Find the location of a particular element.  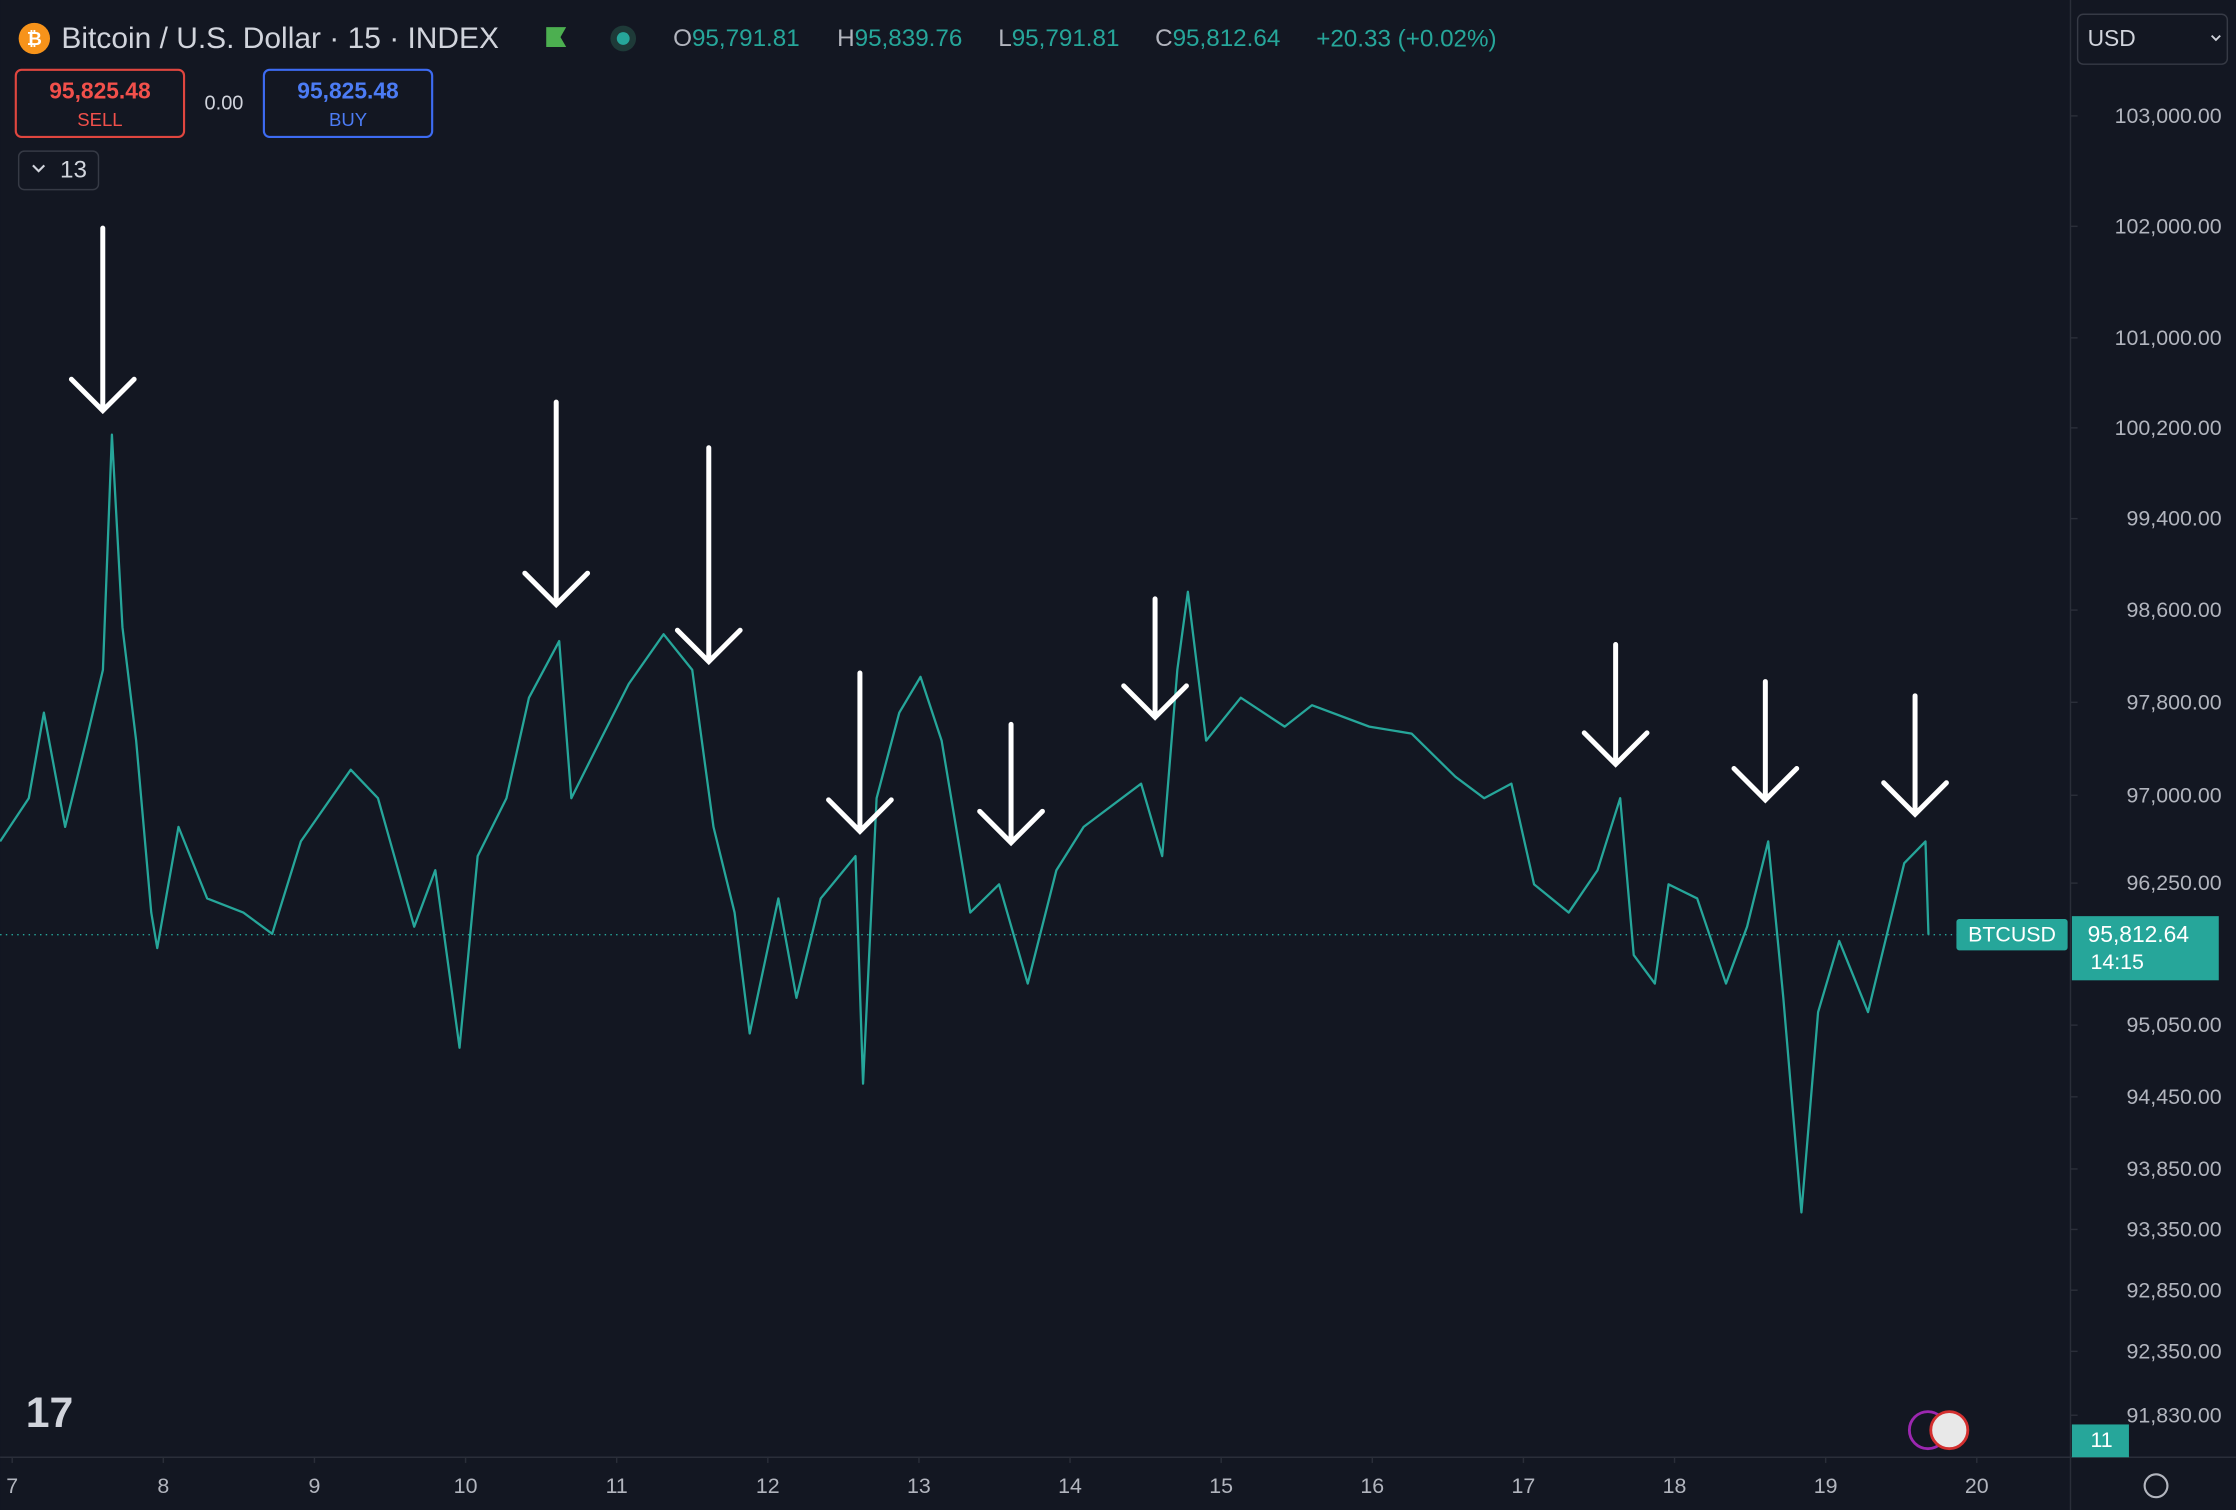

y-tick-label: 96,250.00 is located at coordinates (2174, 883).